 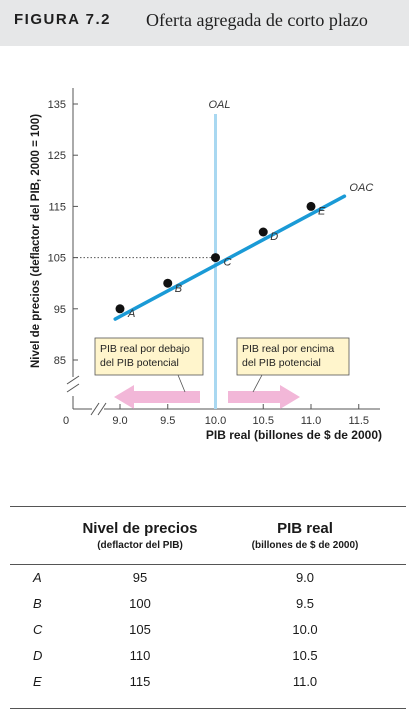 What do you see at coordinates (38, 629) in the screenshot?
I see `row-label: C` at bounding box center [38, 629].